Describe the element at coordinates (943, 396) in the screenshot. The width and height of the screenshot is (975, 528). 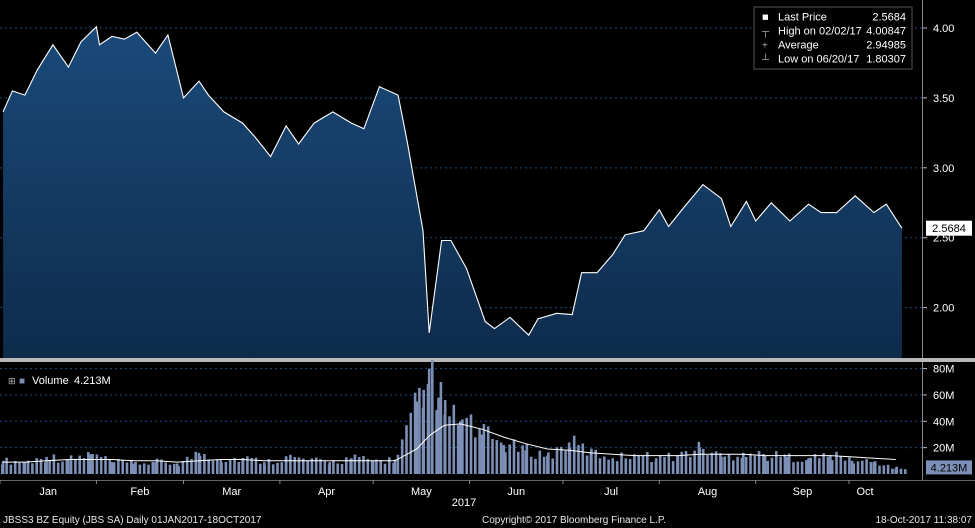
I see `volume-y-tick-label: 60M` at that location.